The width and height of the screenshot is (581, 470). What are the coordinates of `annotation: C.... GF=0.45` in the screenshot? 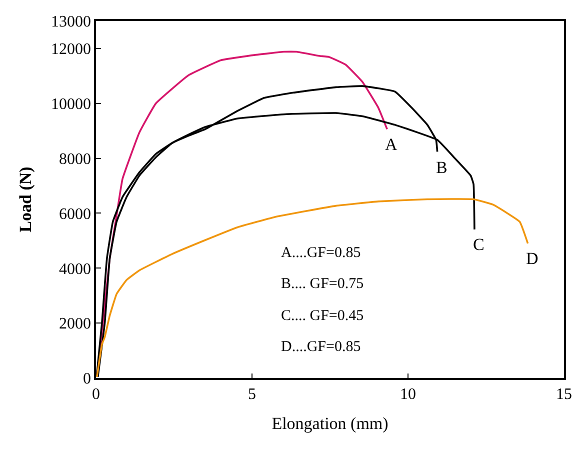 It's located at (322, 316).